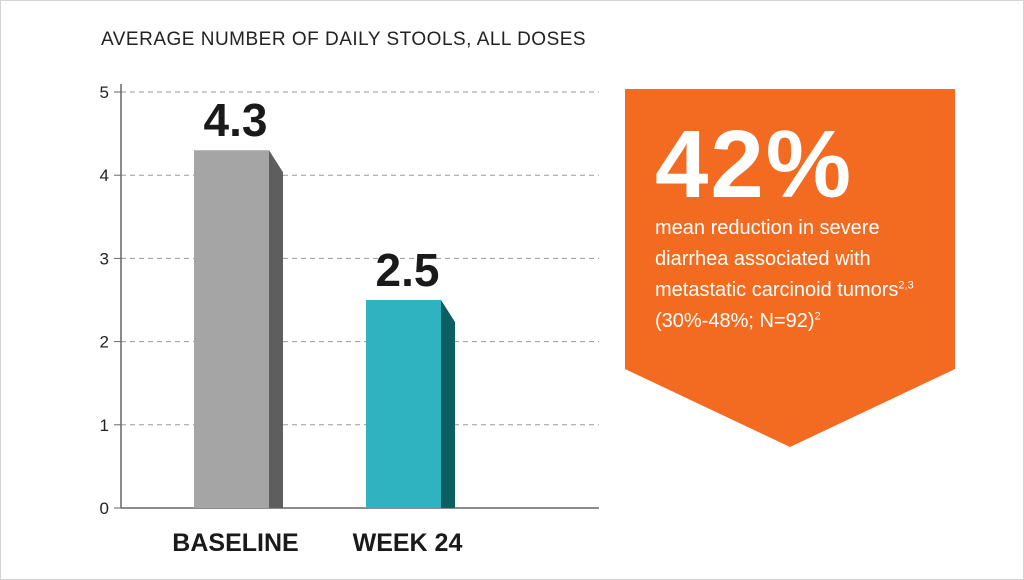  I want to click on y-tick-label: 3, so click(104, 258).